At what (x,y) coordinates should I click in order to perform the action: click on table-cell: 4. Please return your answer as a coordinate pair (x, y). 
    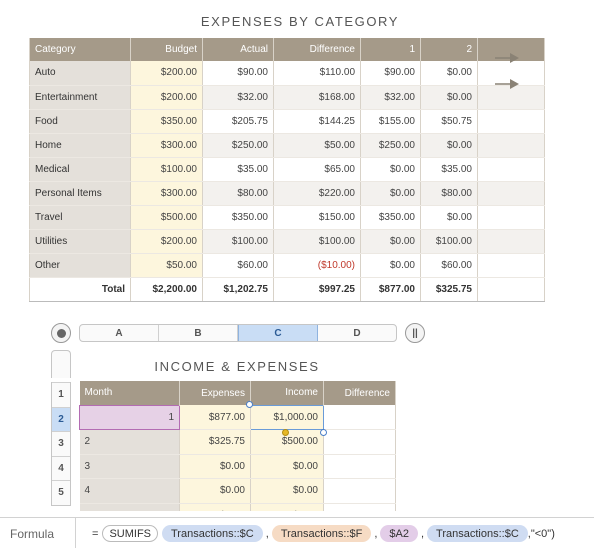
    Looking at the image, I should click on (129, 491).